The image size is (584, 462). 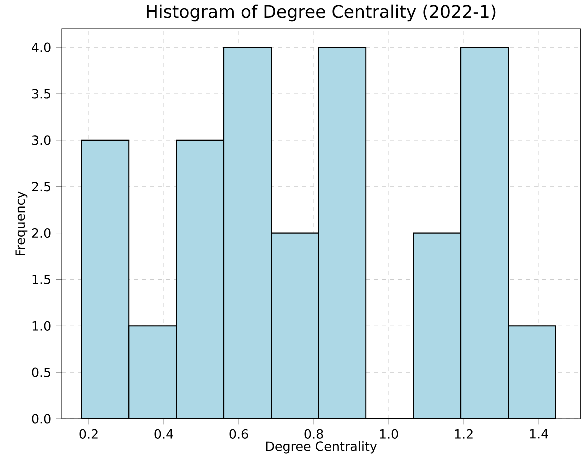 What do you see at coordinates (41, 419) in the screenshot?
I see `y-tick-label: 0.0` at bounding box center [41, 419].